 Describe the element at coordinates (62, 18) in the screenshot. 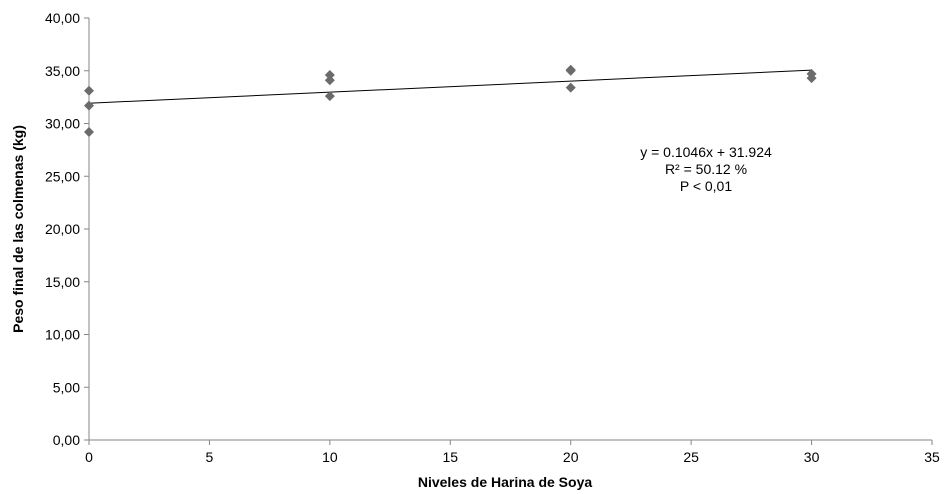

I see `y-tick-label: 40,00` at that location.